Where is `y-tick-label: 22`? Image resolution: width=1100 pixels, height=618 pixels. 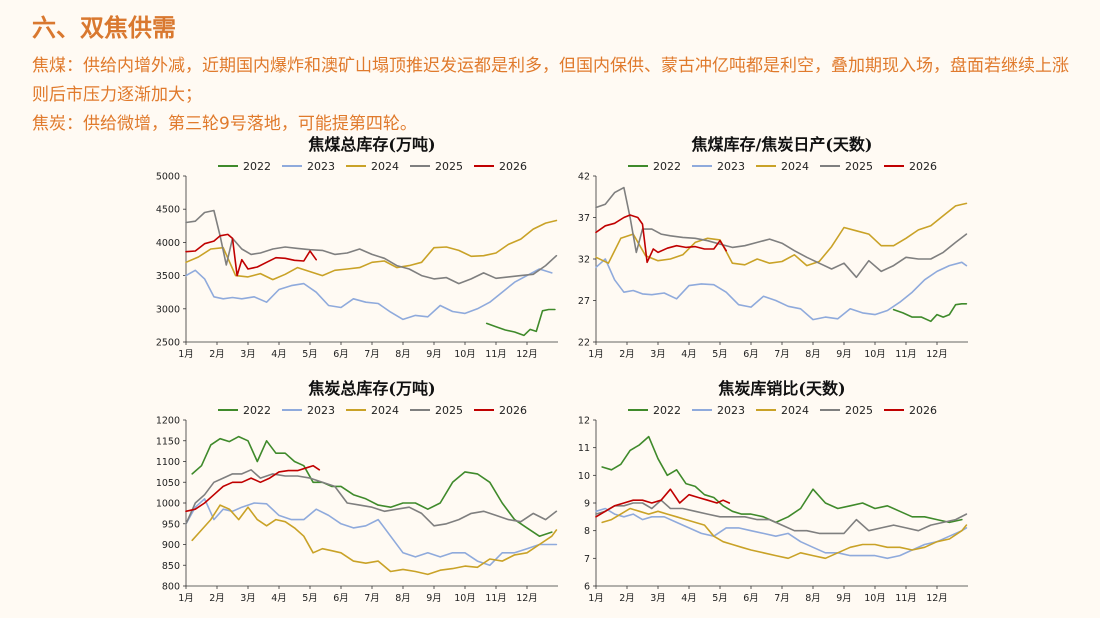
y-tick-label: 22 is located at coordinates (584, 343).